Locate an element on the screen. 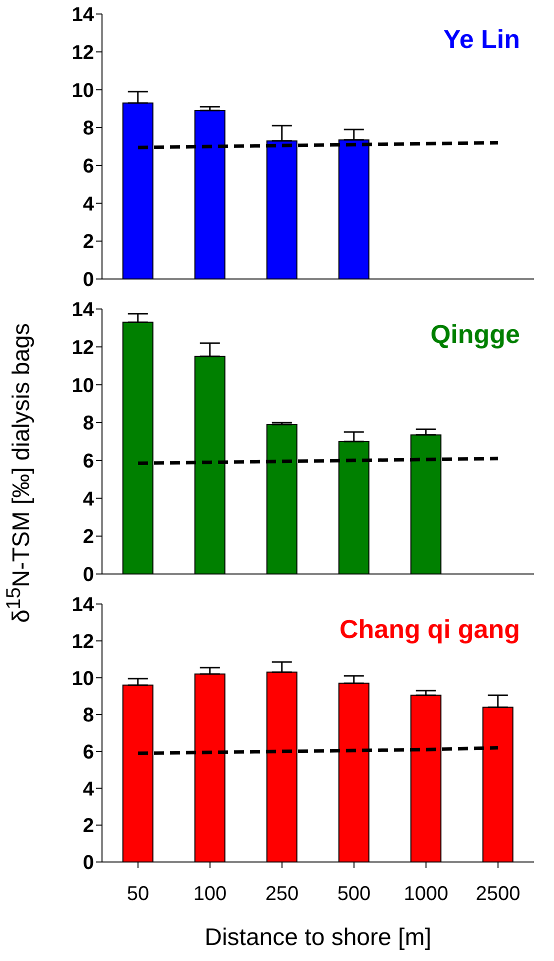 This screenshot has width=554, height=961. chart-title: Ye Lin is located at coordinates (481, 39).